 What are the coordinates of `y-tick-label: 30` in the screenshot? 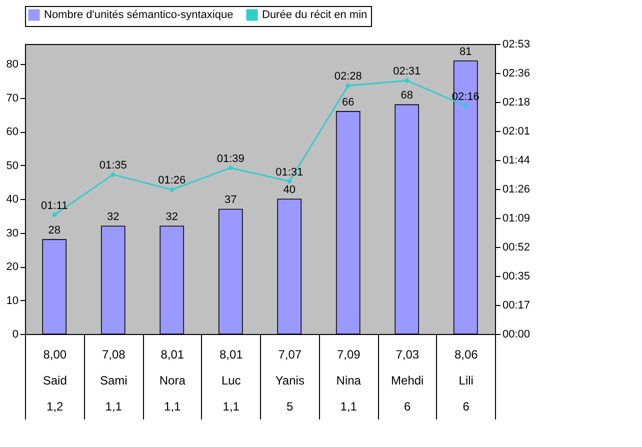 It's located at (12, 233).